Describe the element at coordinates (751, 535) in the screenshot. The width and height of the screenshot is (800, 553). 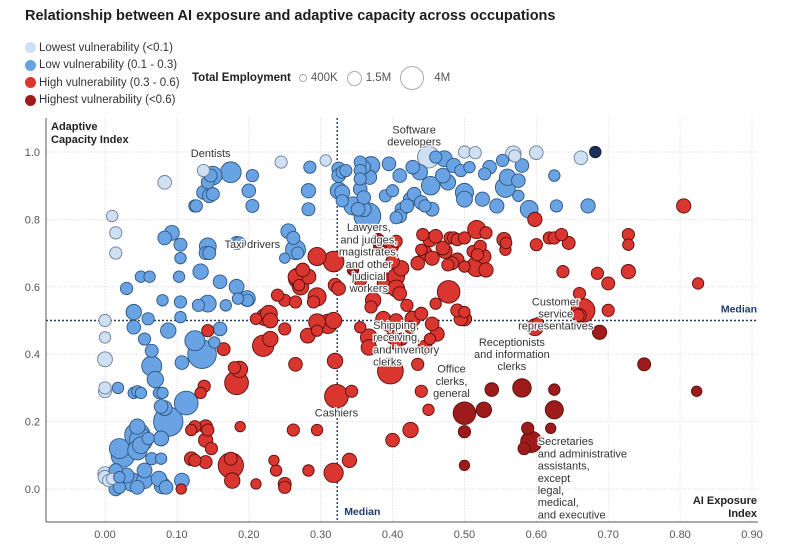
I see `x-tick-label: 0.90` at that location.